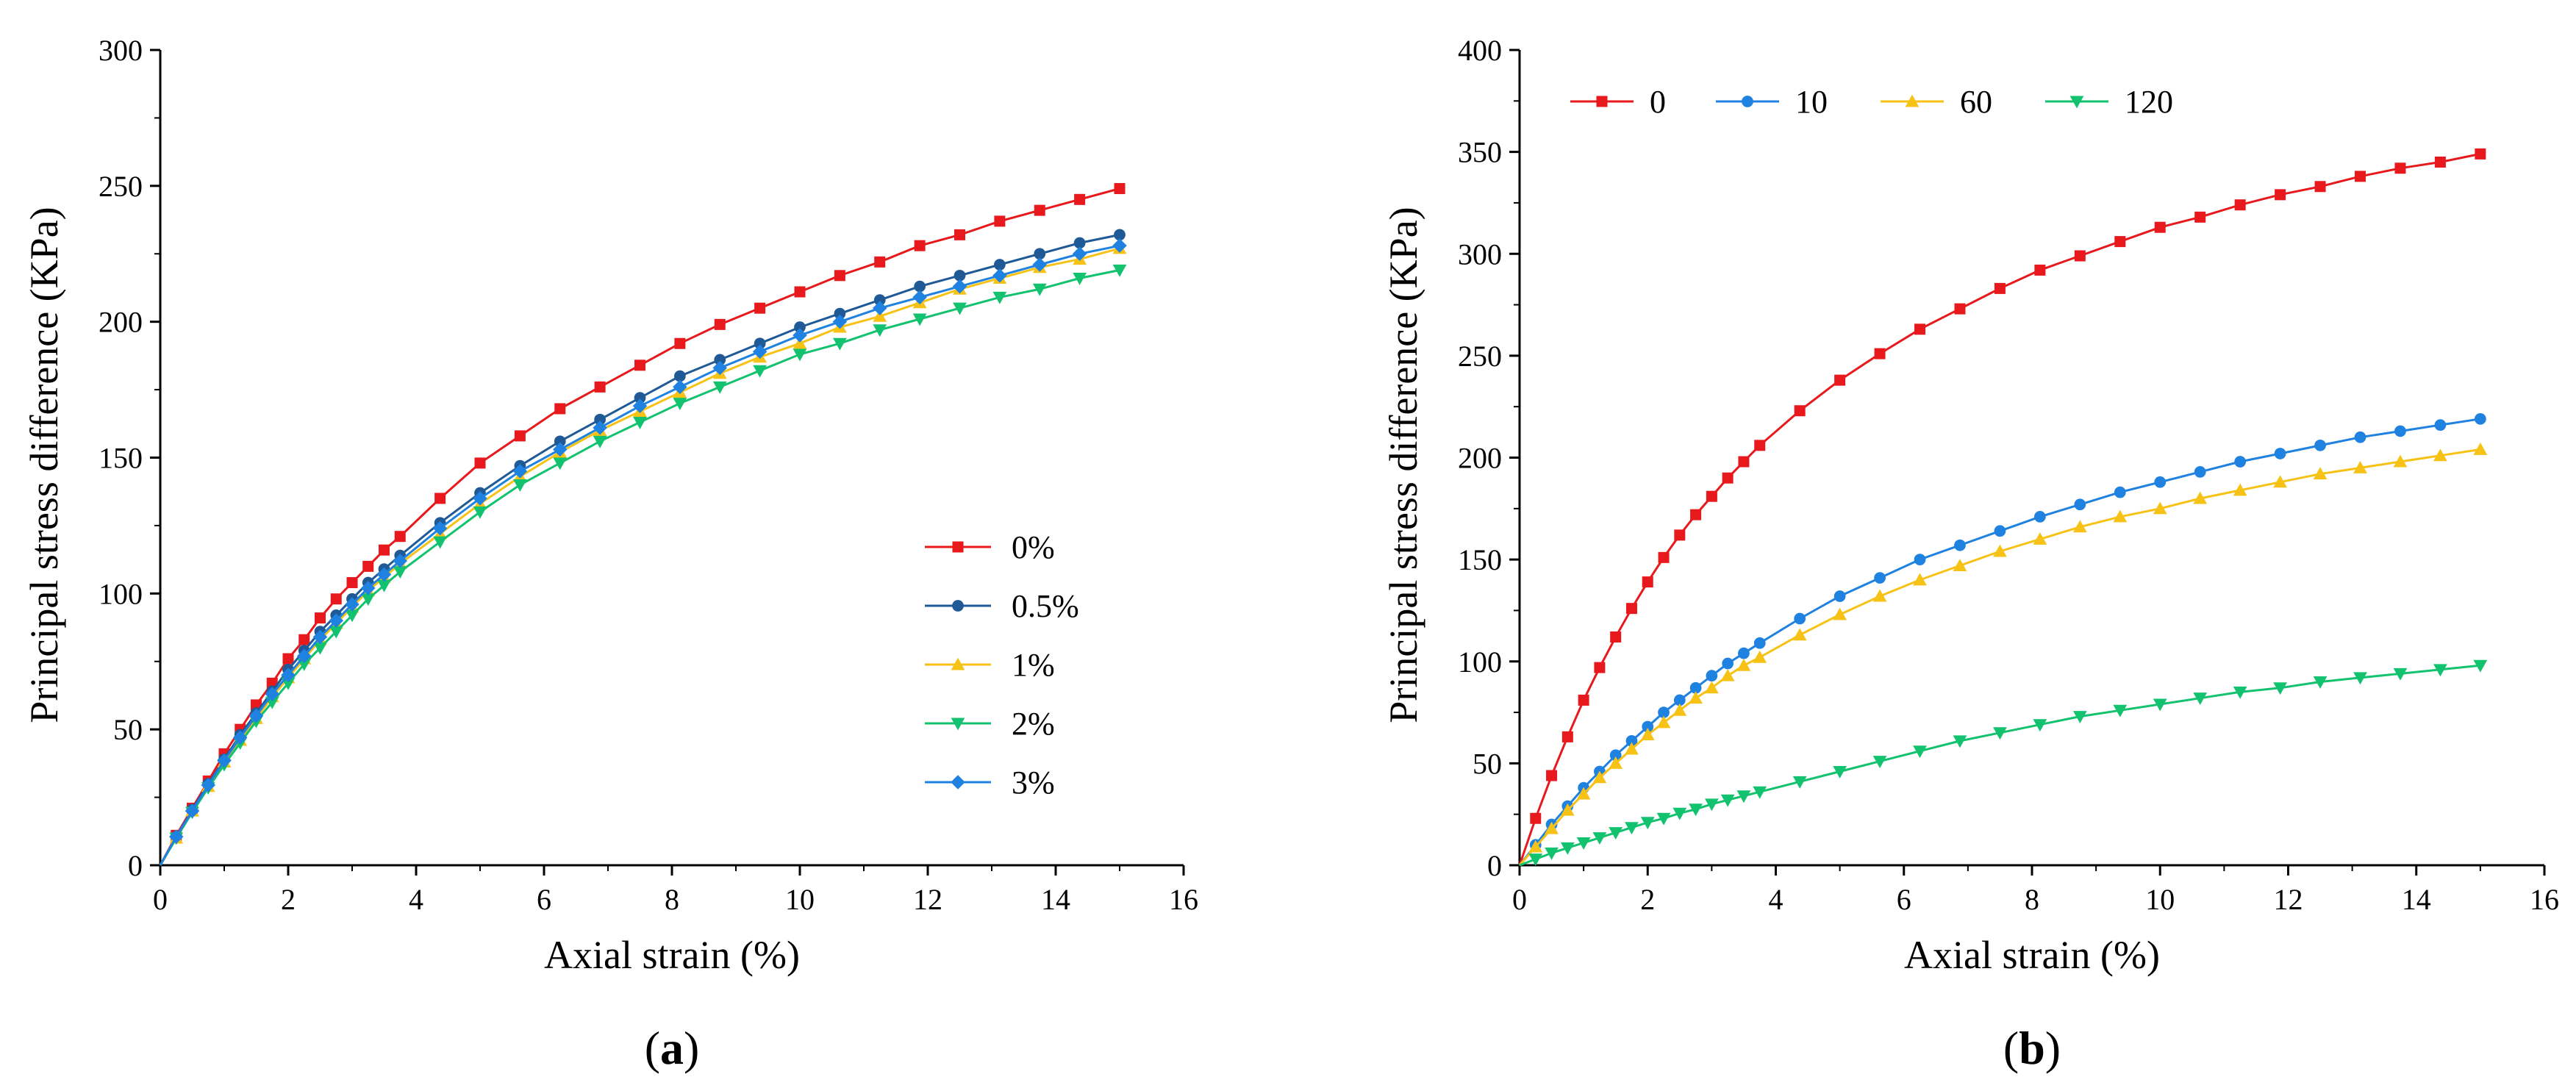  I want to click on legend: 0% 0.5% 1% 2% 3%, so click(1002, 665).